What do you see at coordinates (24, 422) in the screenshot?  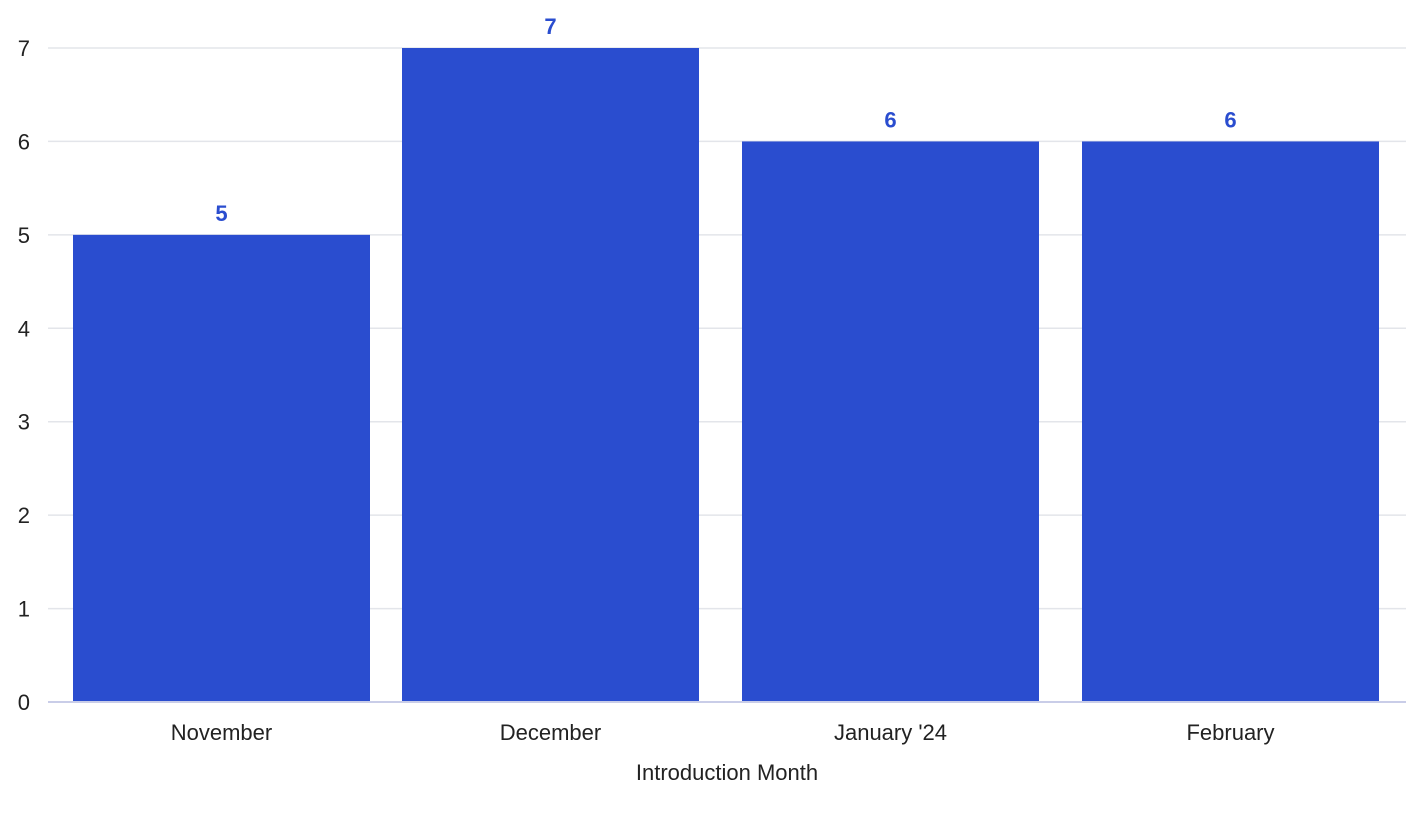 I see `y-tick-label: 3` at bounding box center [24, 422].